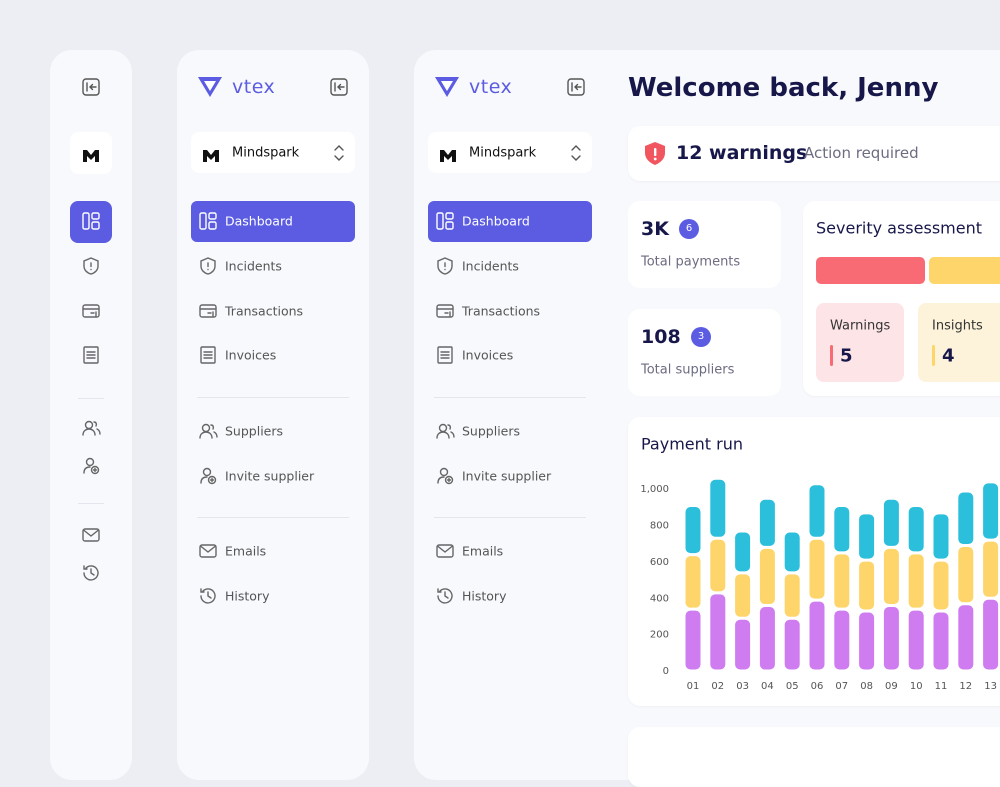 This screenshot has width=1000, height=787. I want to click on severity-item: Insights 4, so click(959, 342).